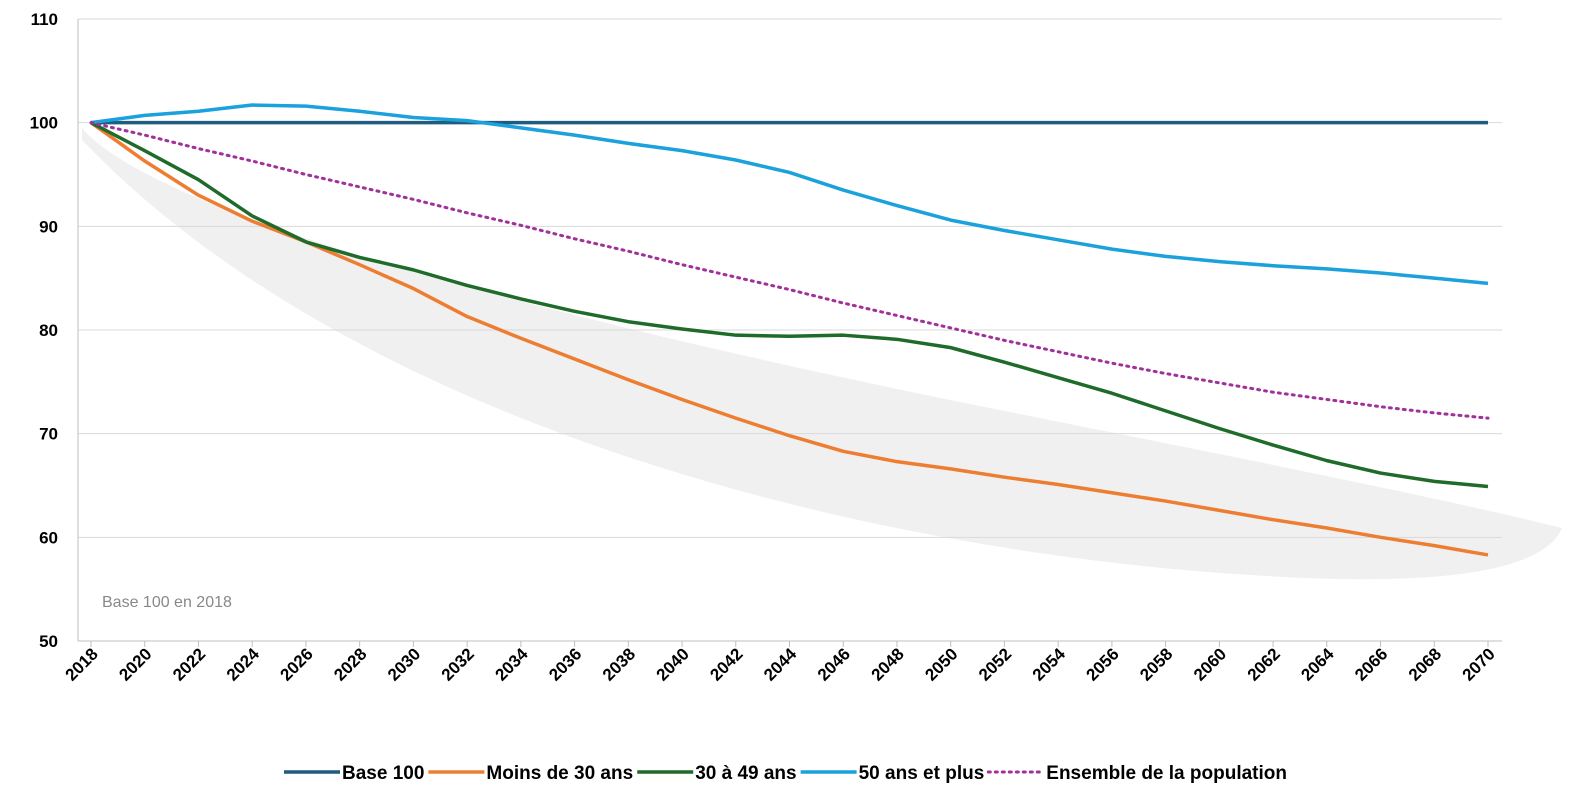  Describe the element at coordinates (995, 664) in the screenshot. I see `x-tick-label: 2052` at that location.